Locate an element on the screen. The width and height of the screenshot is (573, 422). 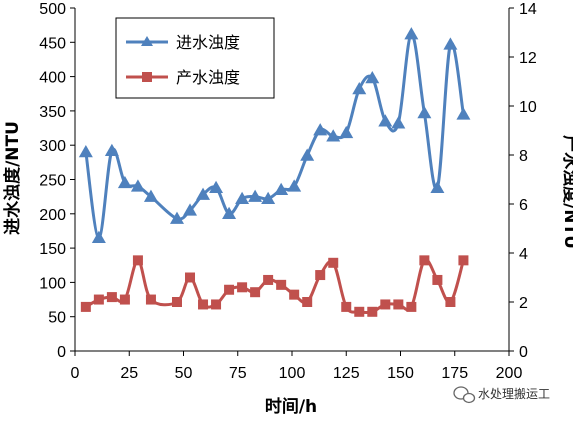
series-product-turbidity is located at coordinates (274, 286).